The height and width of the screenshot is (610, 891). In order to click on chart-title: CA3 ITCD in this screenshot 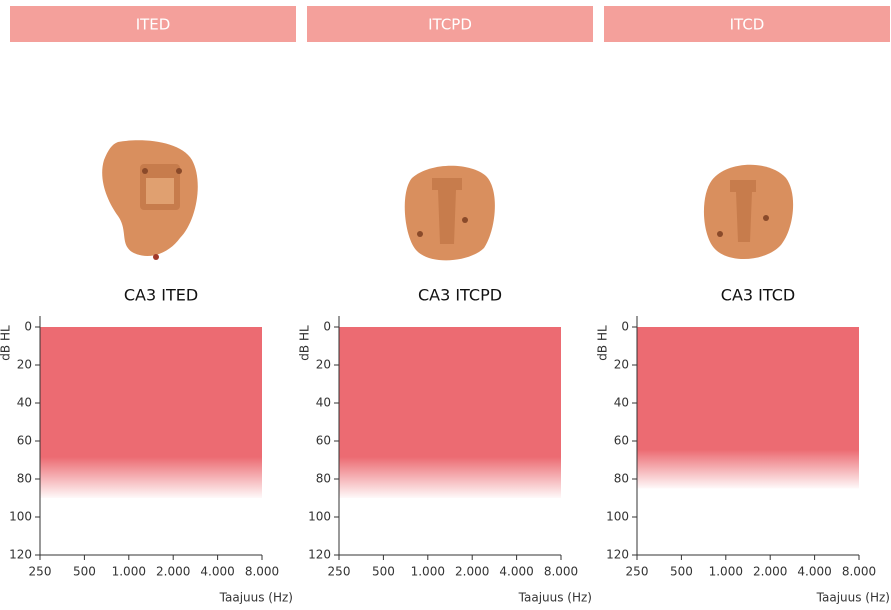, I will do `click(758, 295)`.